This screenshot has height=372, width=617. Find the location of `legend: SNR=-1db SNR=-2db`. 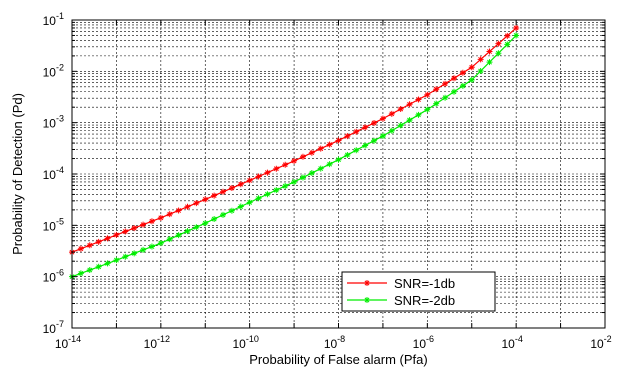

legend: SNR=-1db SNR=-2db is located at coordinates (418, 291).